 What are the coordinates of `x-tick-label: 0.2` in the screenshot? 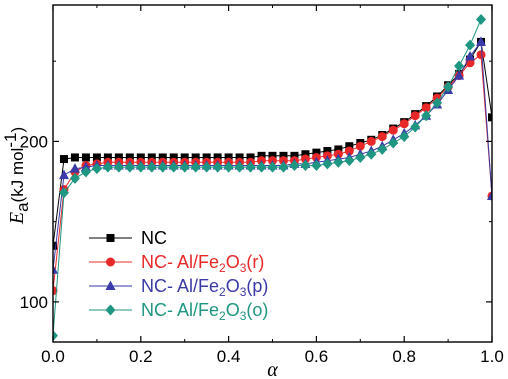 It's located at (141, 356).